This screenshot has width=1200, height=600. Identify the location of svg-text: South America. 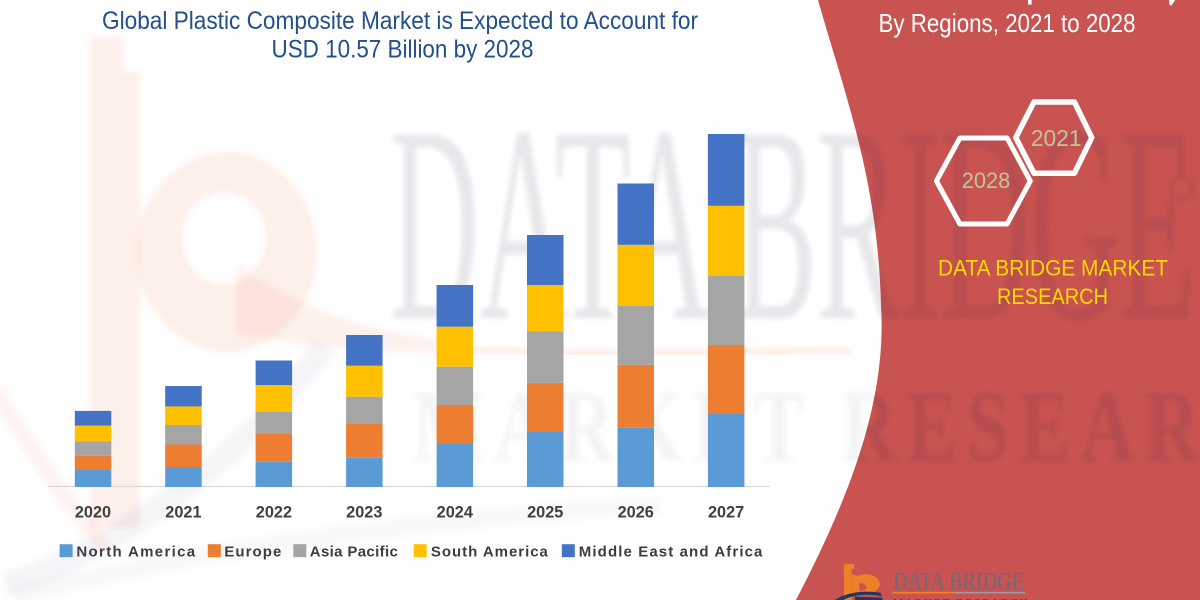
(490, 551).